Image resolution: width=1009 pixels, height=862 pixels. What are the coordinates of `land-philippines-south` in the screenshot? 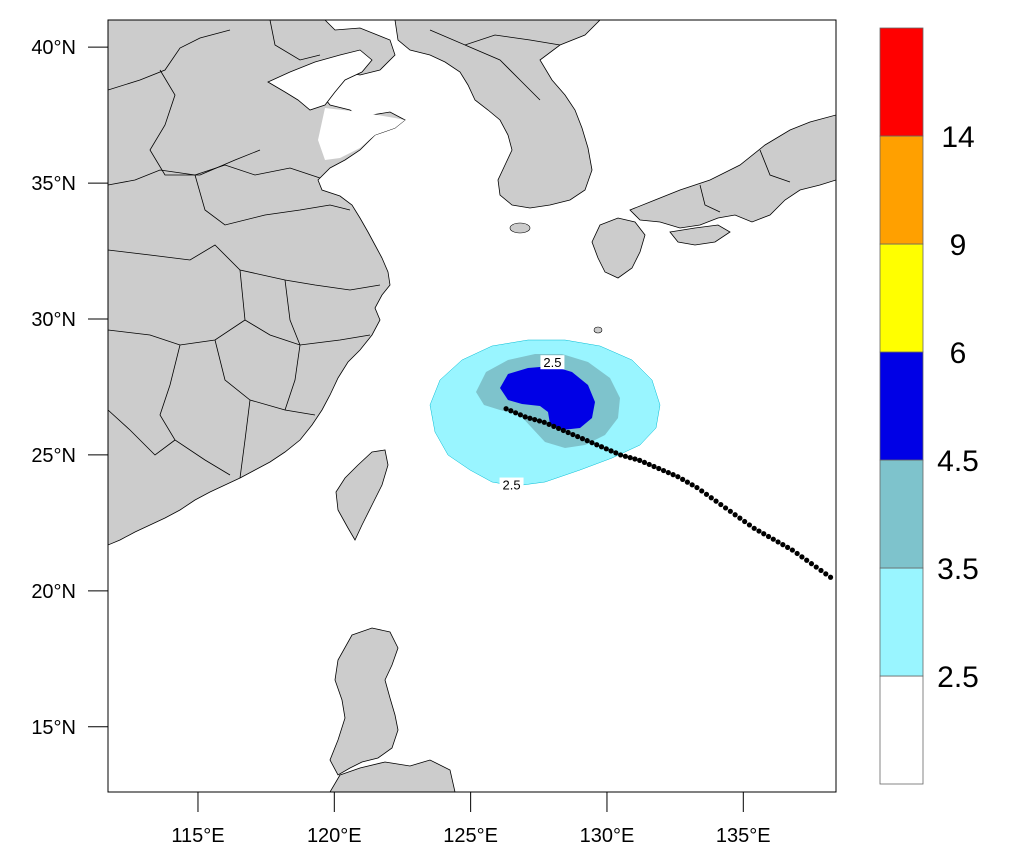 It's located at (392, 775).